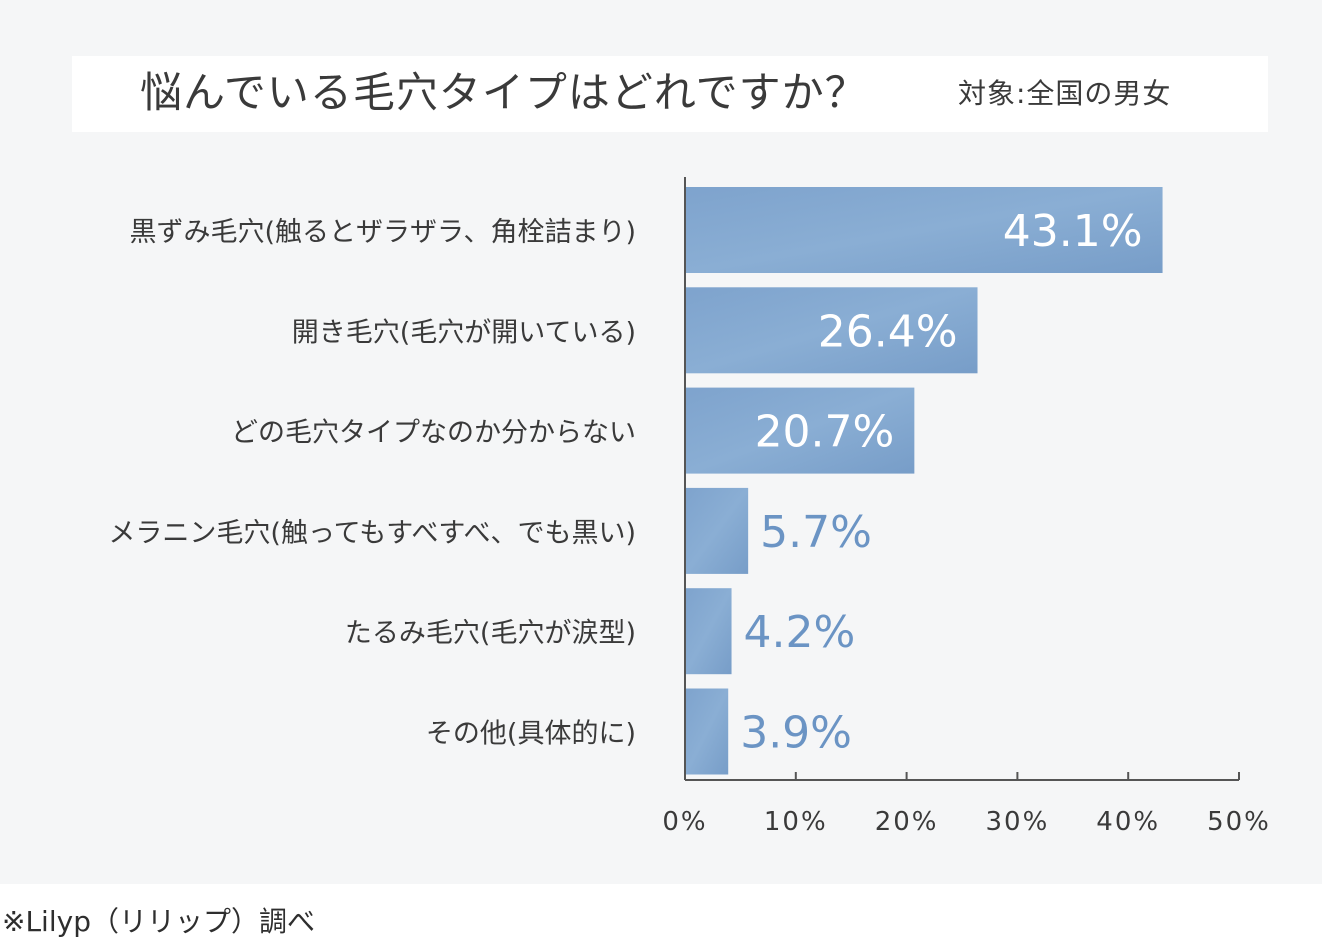  I want to click on category-label-2: 開き毛穴(毛穴が開いている), so click(464, 332).